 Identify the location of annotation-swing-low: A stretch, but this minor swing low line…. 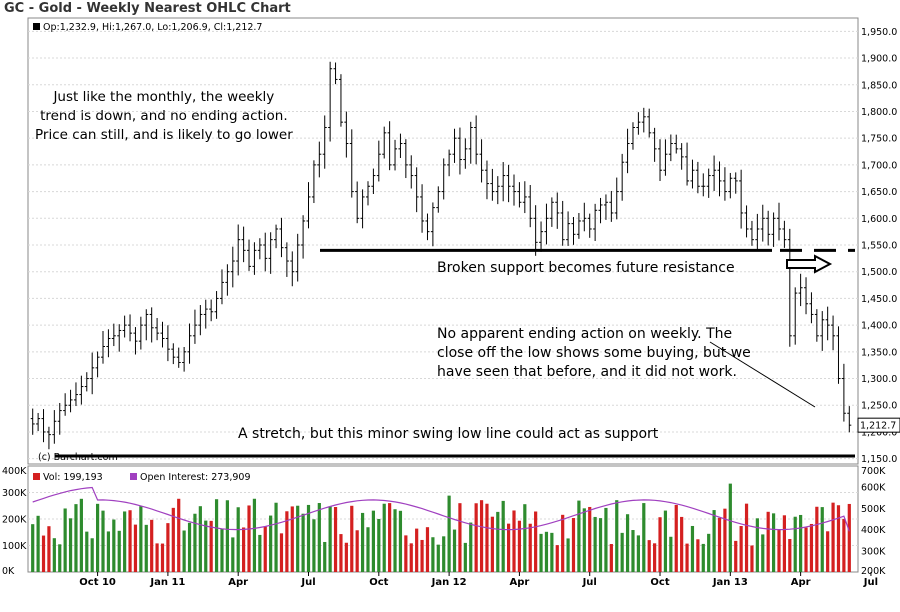
(448, 434).